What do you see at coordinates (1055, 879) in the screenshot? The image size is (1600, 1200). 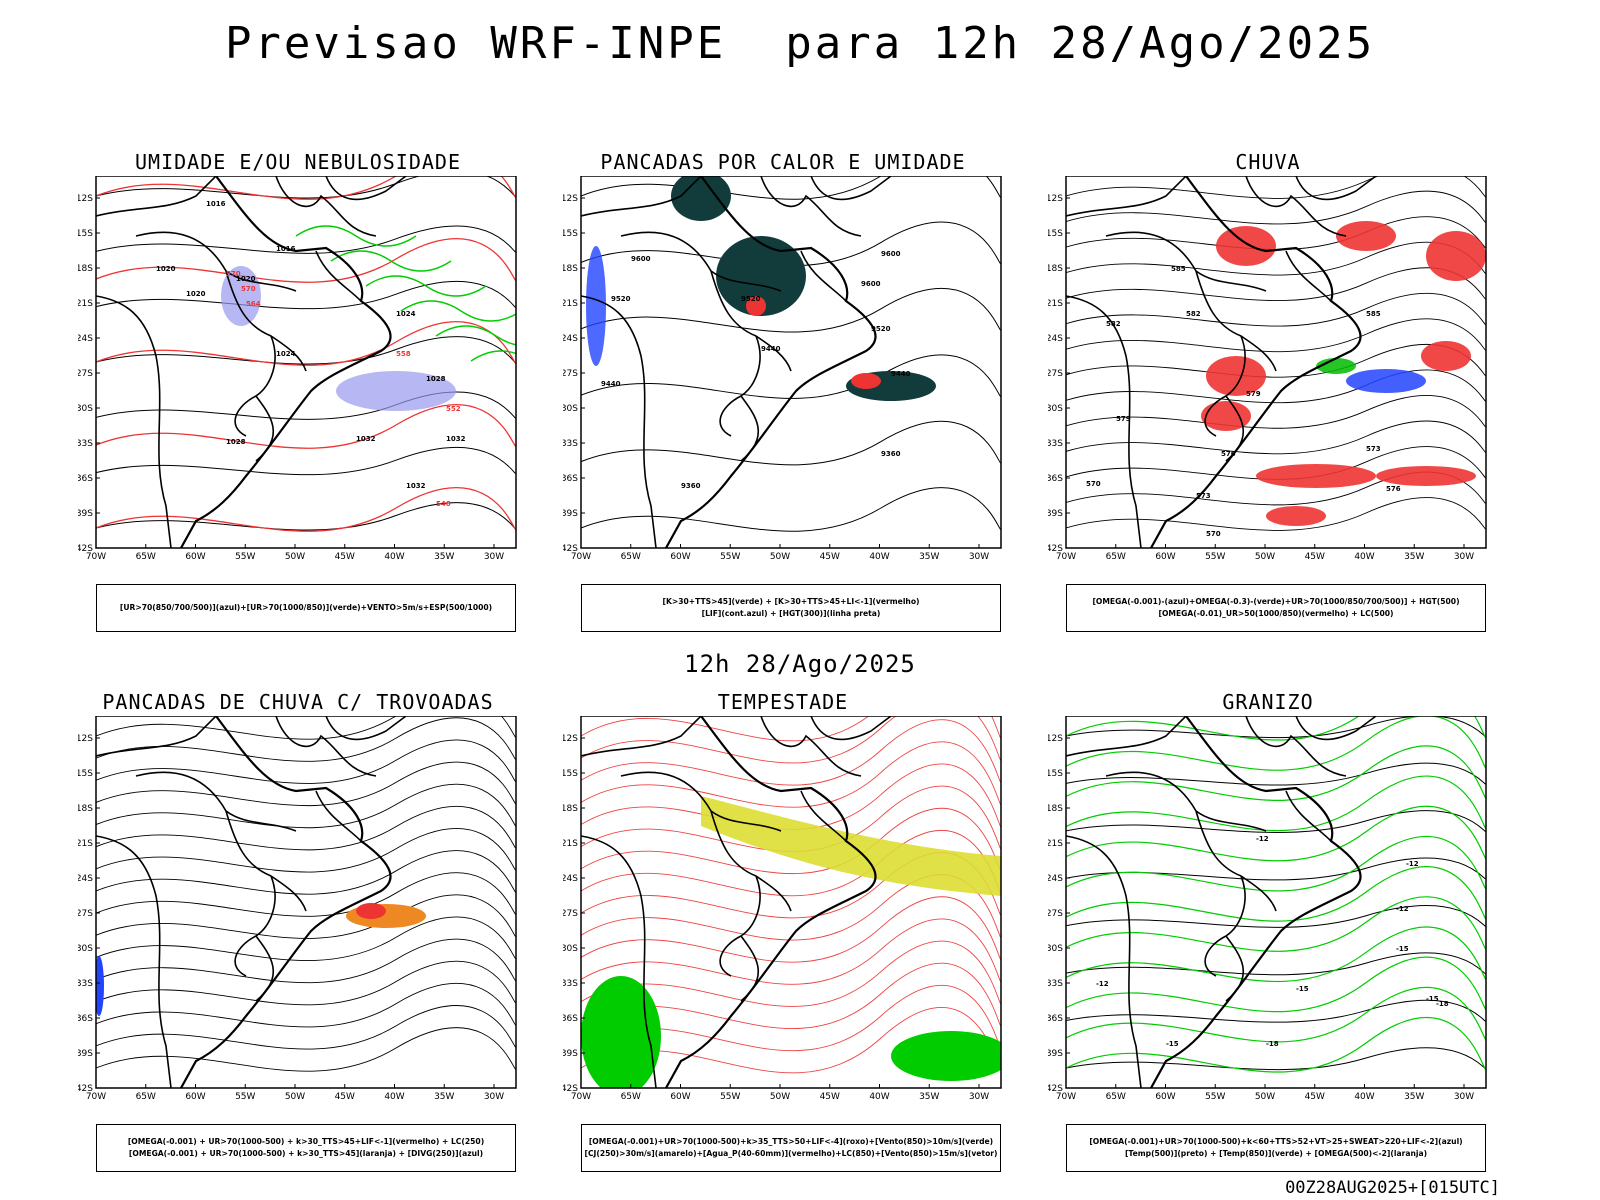 I see `latitude-label: 24S` at bounding box center [1055, 879].